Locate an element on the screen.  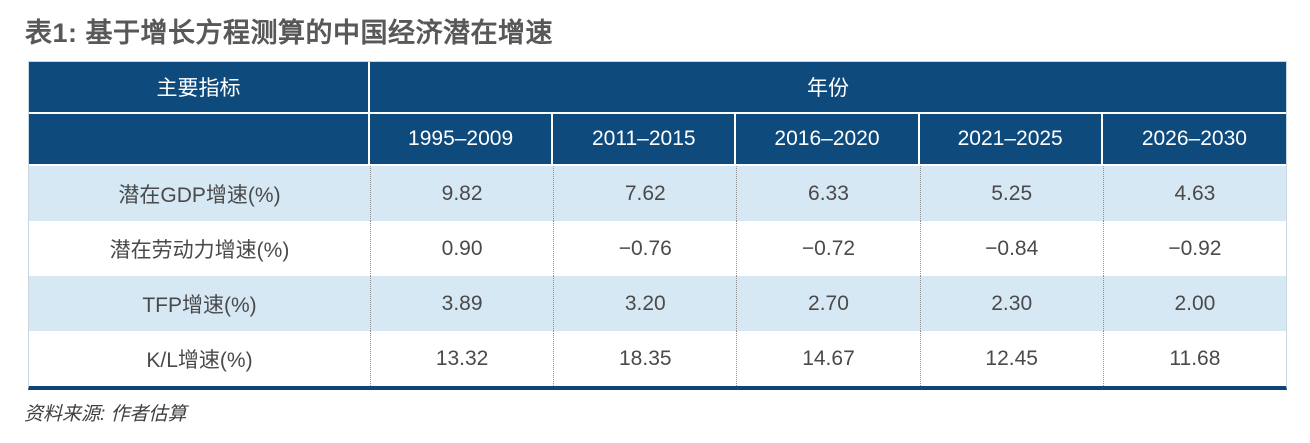
cell-value: 6.33 is located at coordinates (827, 193).